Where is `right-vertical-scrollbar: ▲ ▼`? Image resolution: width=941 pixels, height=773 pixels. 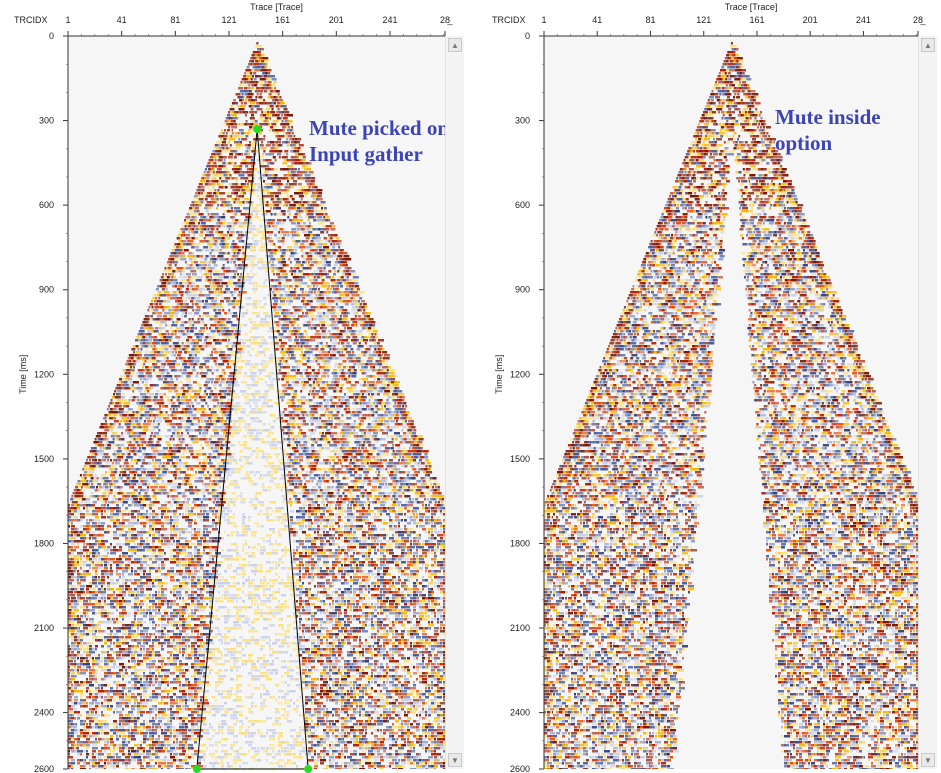 right-vertical-scrollbar: ▲ ▼ is located at coordinates (927, 402).